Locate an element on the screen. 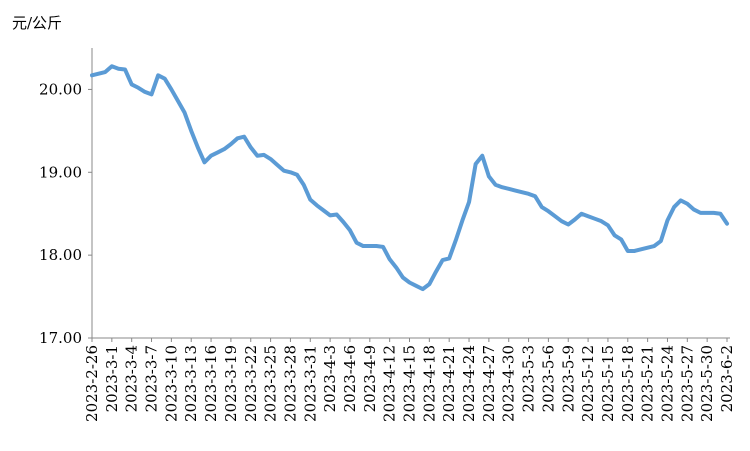 The image size is (750, 451). x-tick-label: 2023-3-22 is located at coordinates (251, 383).